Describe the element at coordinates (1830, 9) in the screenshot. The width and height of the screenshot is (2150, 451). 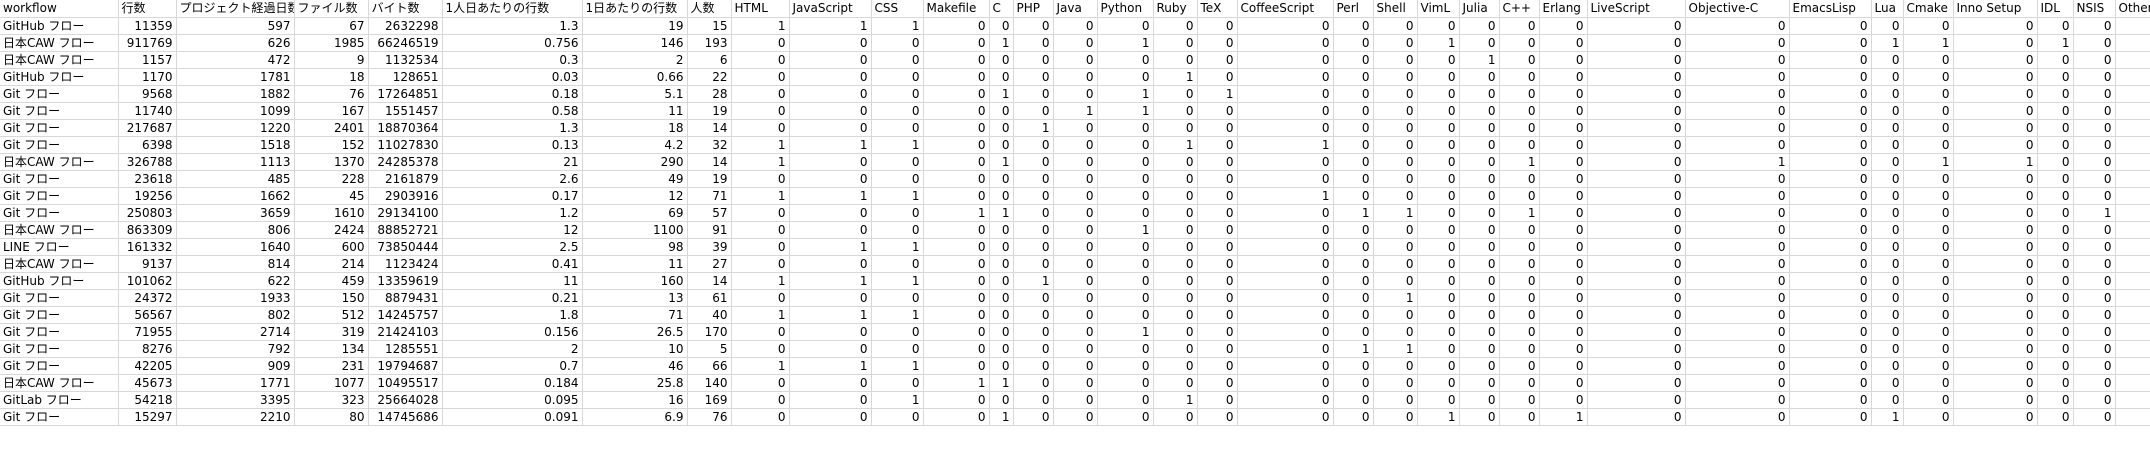
I see `column-header: EmacsLisp` at that location.